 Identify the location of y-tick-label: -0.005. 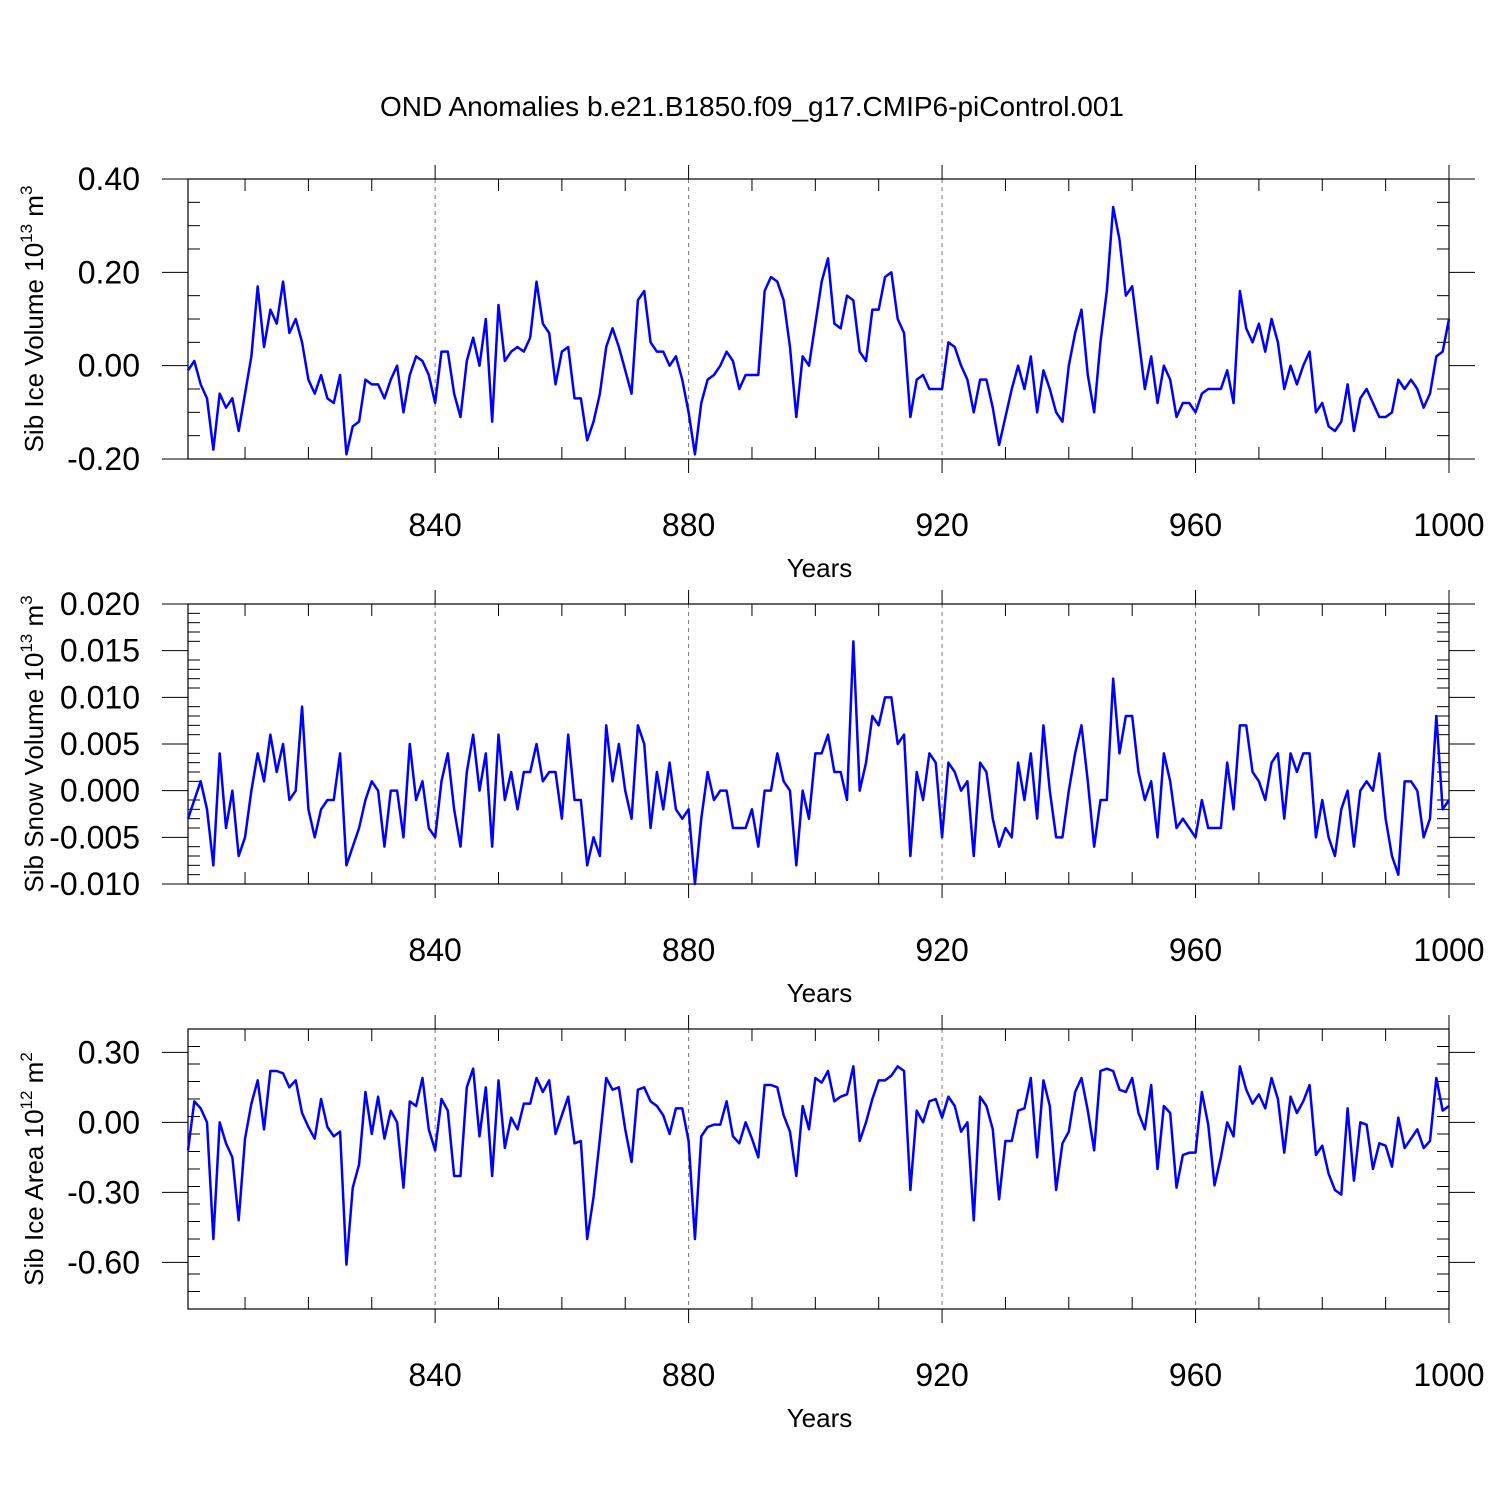
(94, 837).